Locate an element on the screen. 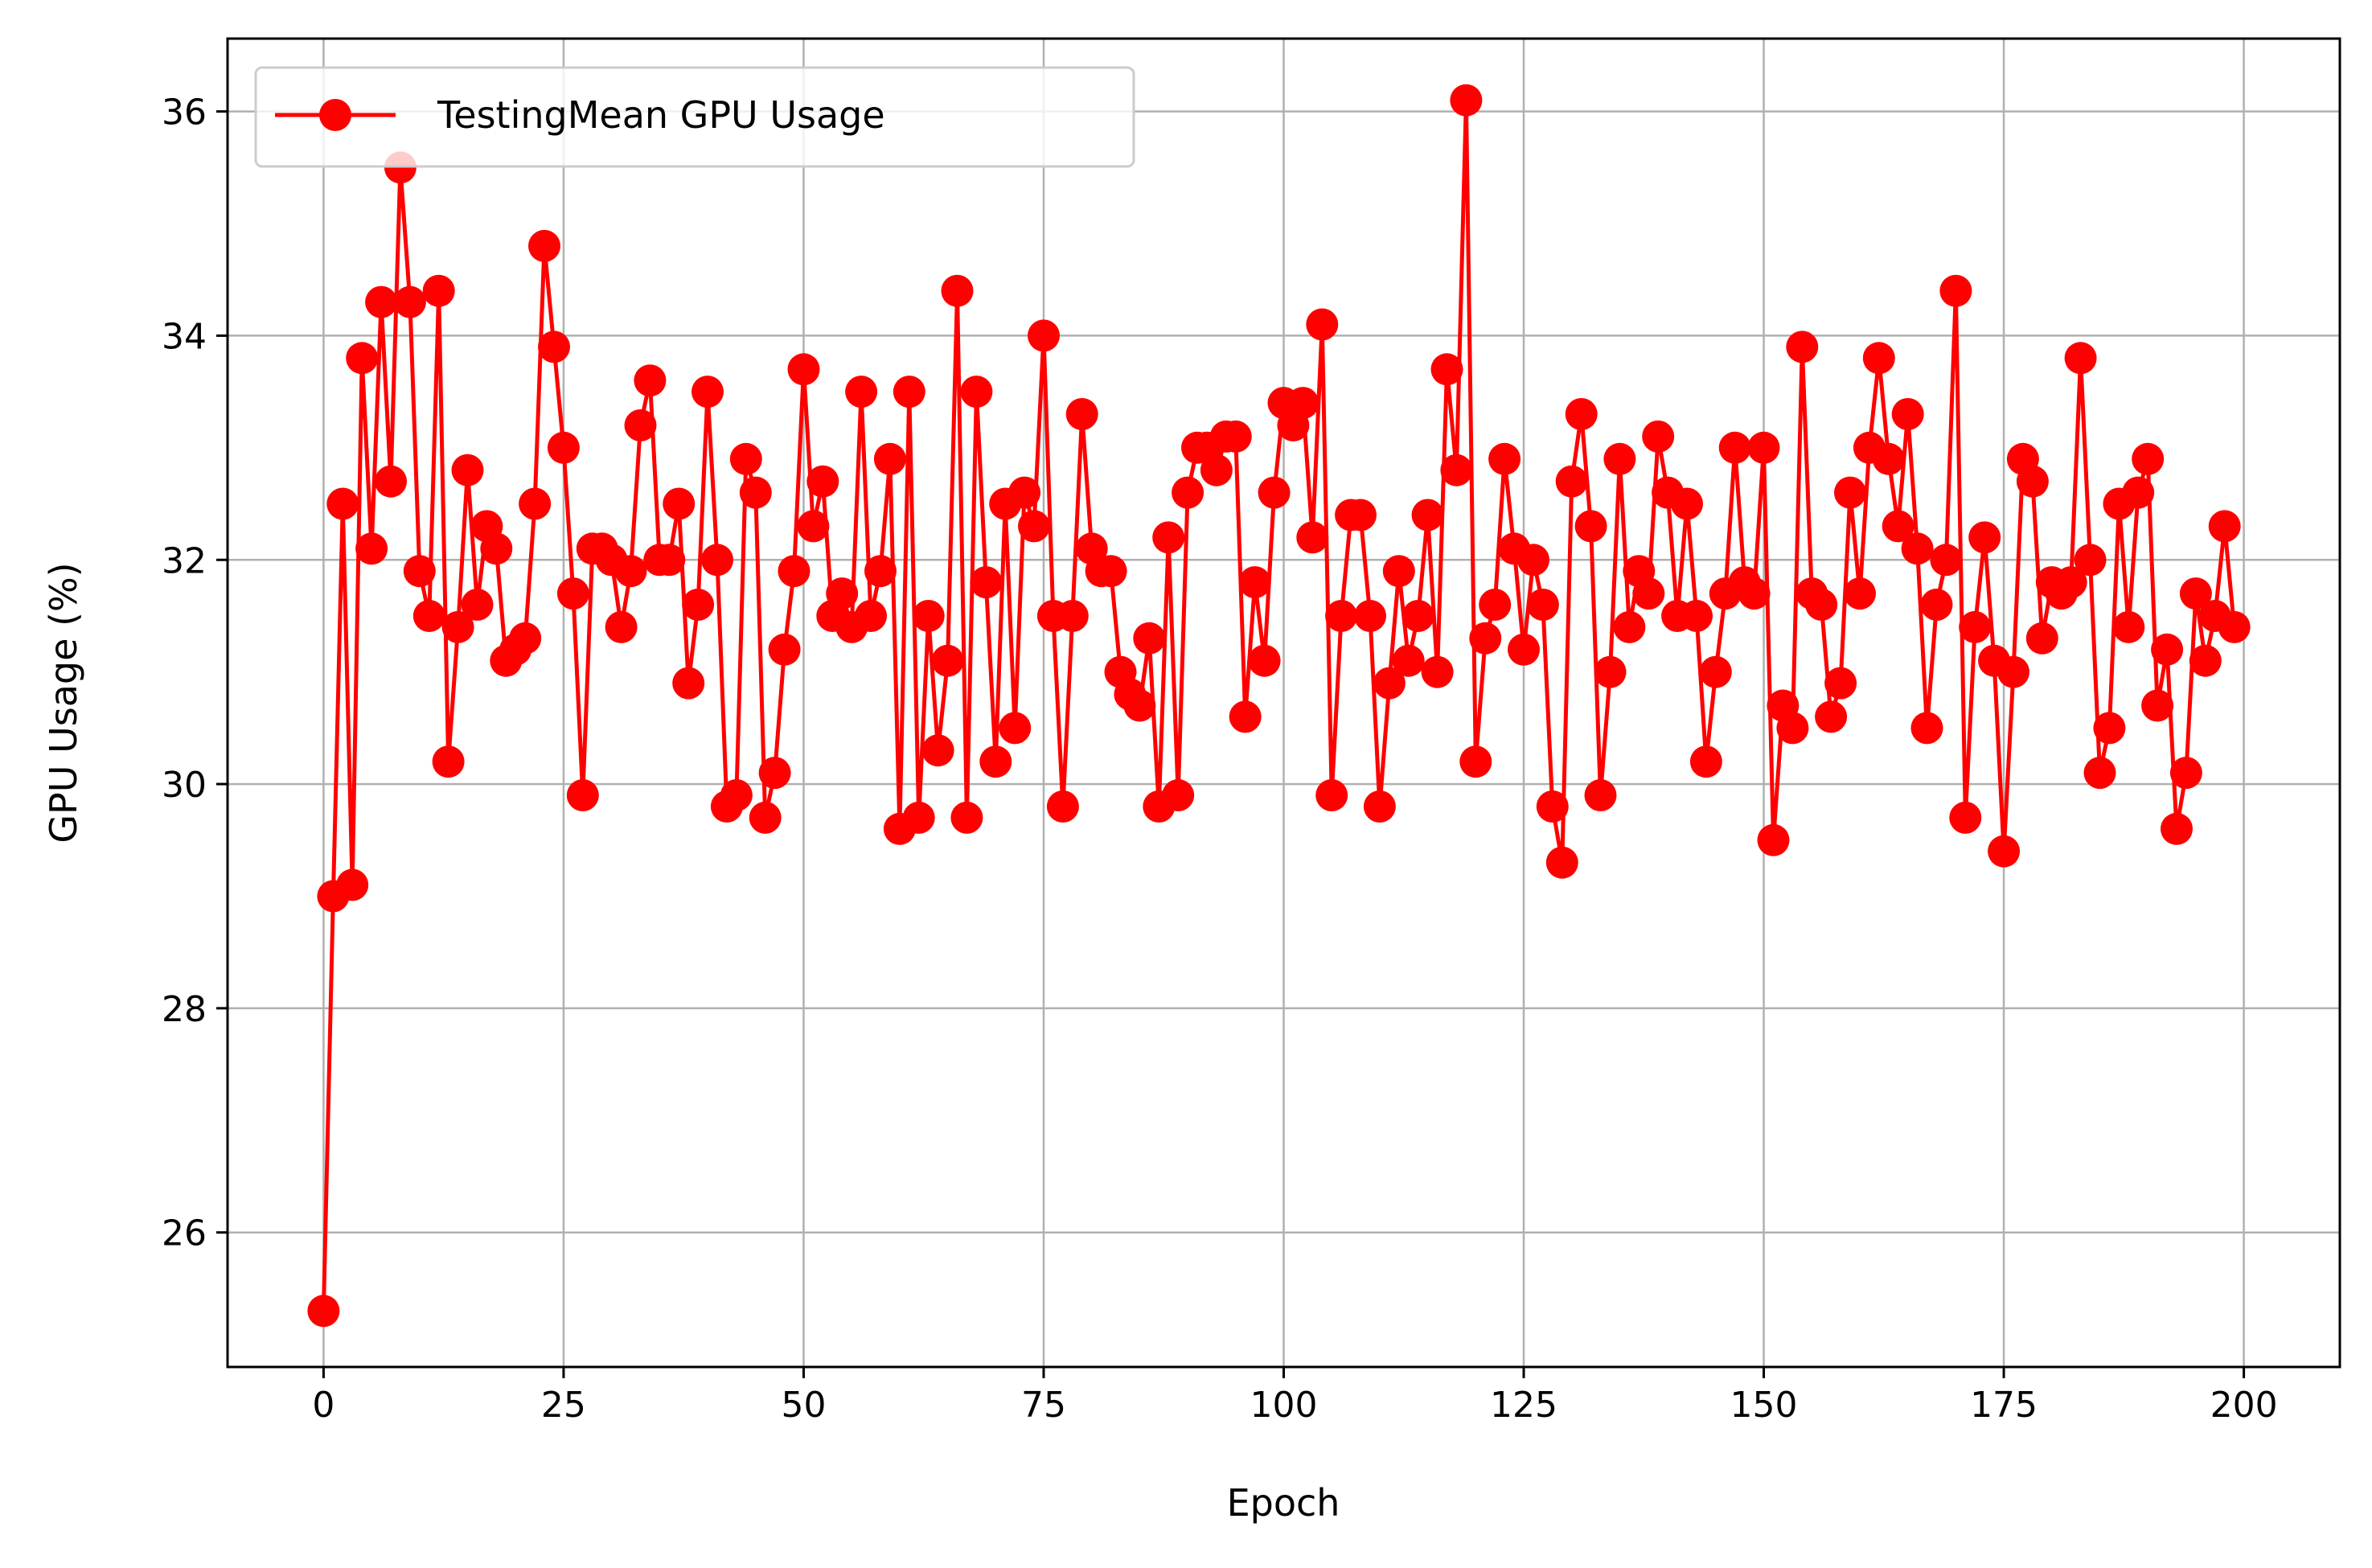 This screenshot has height=1568, width=2372. x-tick-label: 25 is located at coordinates (563, 1405).